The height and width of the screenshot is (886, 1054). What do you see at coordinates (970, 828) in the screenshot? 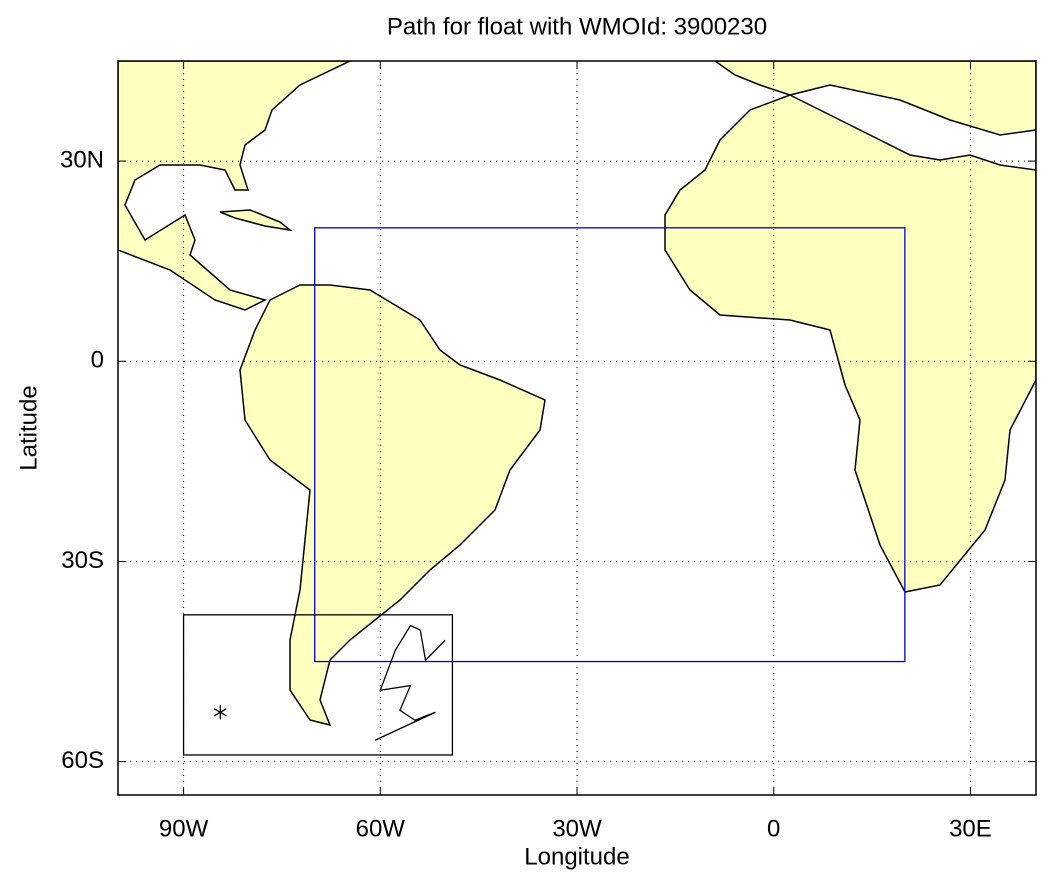
I see `x-tick-label: 30E` at bounding box center [970, 828].